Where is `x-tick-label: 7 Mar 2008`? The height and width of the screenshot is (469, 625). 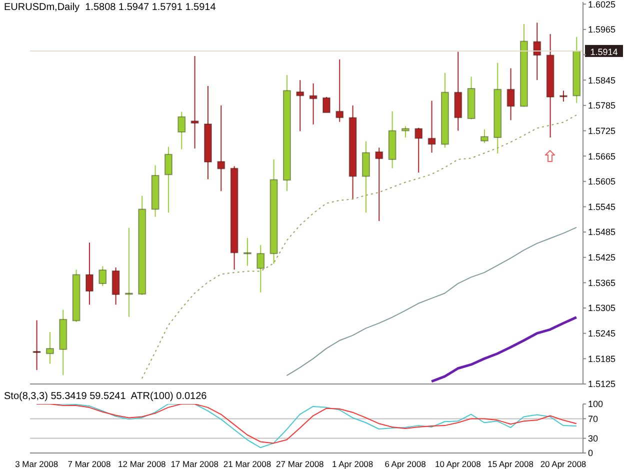
x-tick-label: 7 Mar 2008 is located at coordinates (90, 464).